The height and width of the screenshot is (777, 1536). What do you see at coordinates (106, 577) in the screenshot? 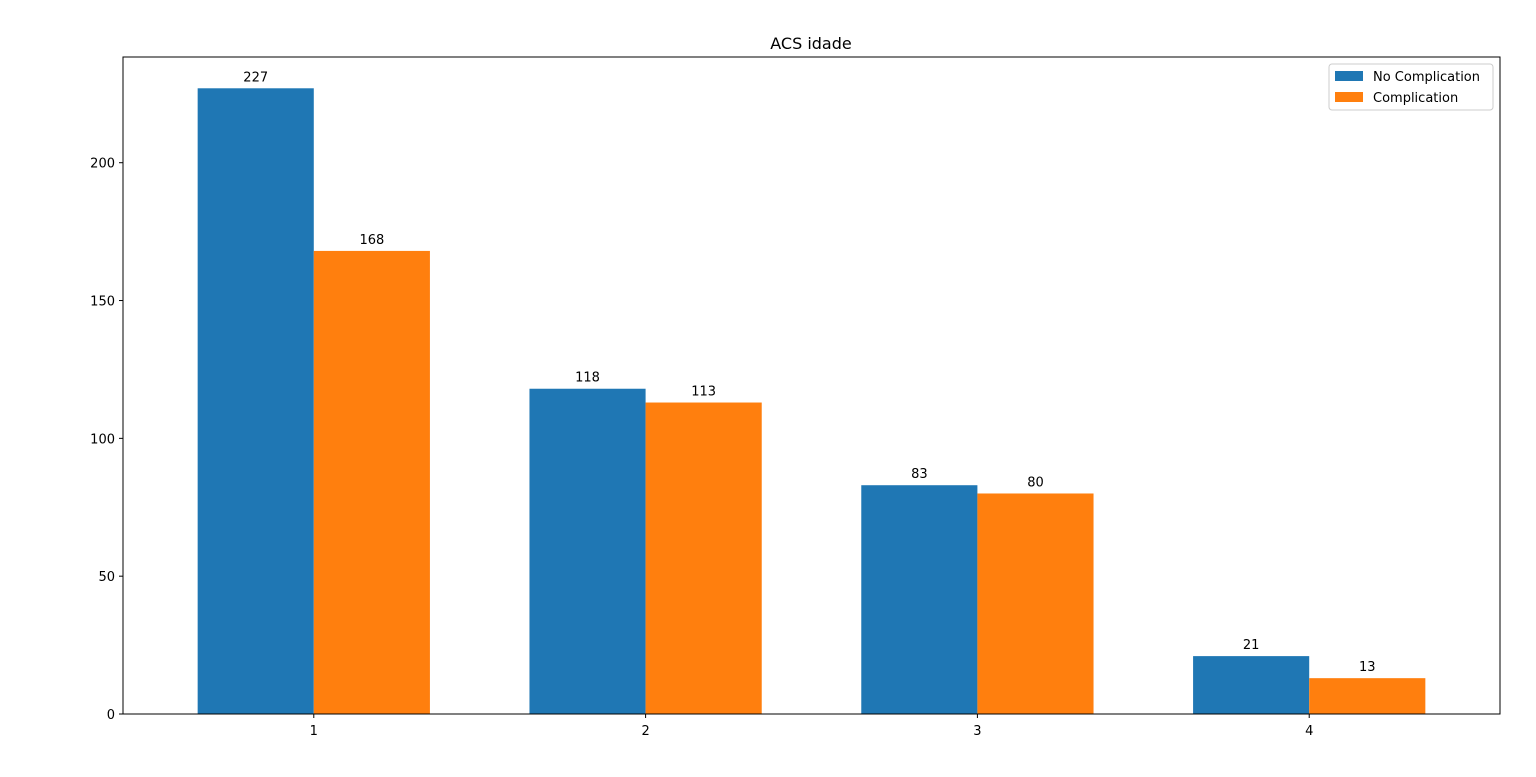
I see `y-tick-label: 50` at bounding box center [106, 577].